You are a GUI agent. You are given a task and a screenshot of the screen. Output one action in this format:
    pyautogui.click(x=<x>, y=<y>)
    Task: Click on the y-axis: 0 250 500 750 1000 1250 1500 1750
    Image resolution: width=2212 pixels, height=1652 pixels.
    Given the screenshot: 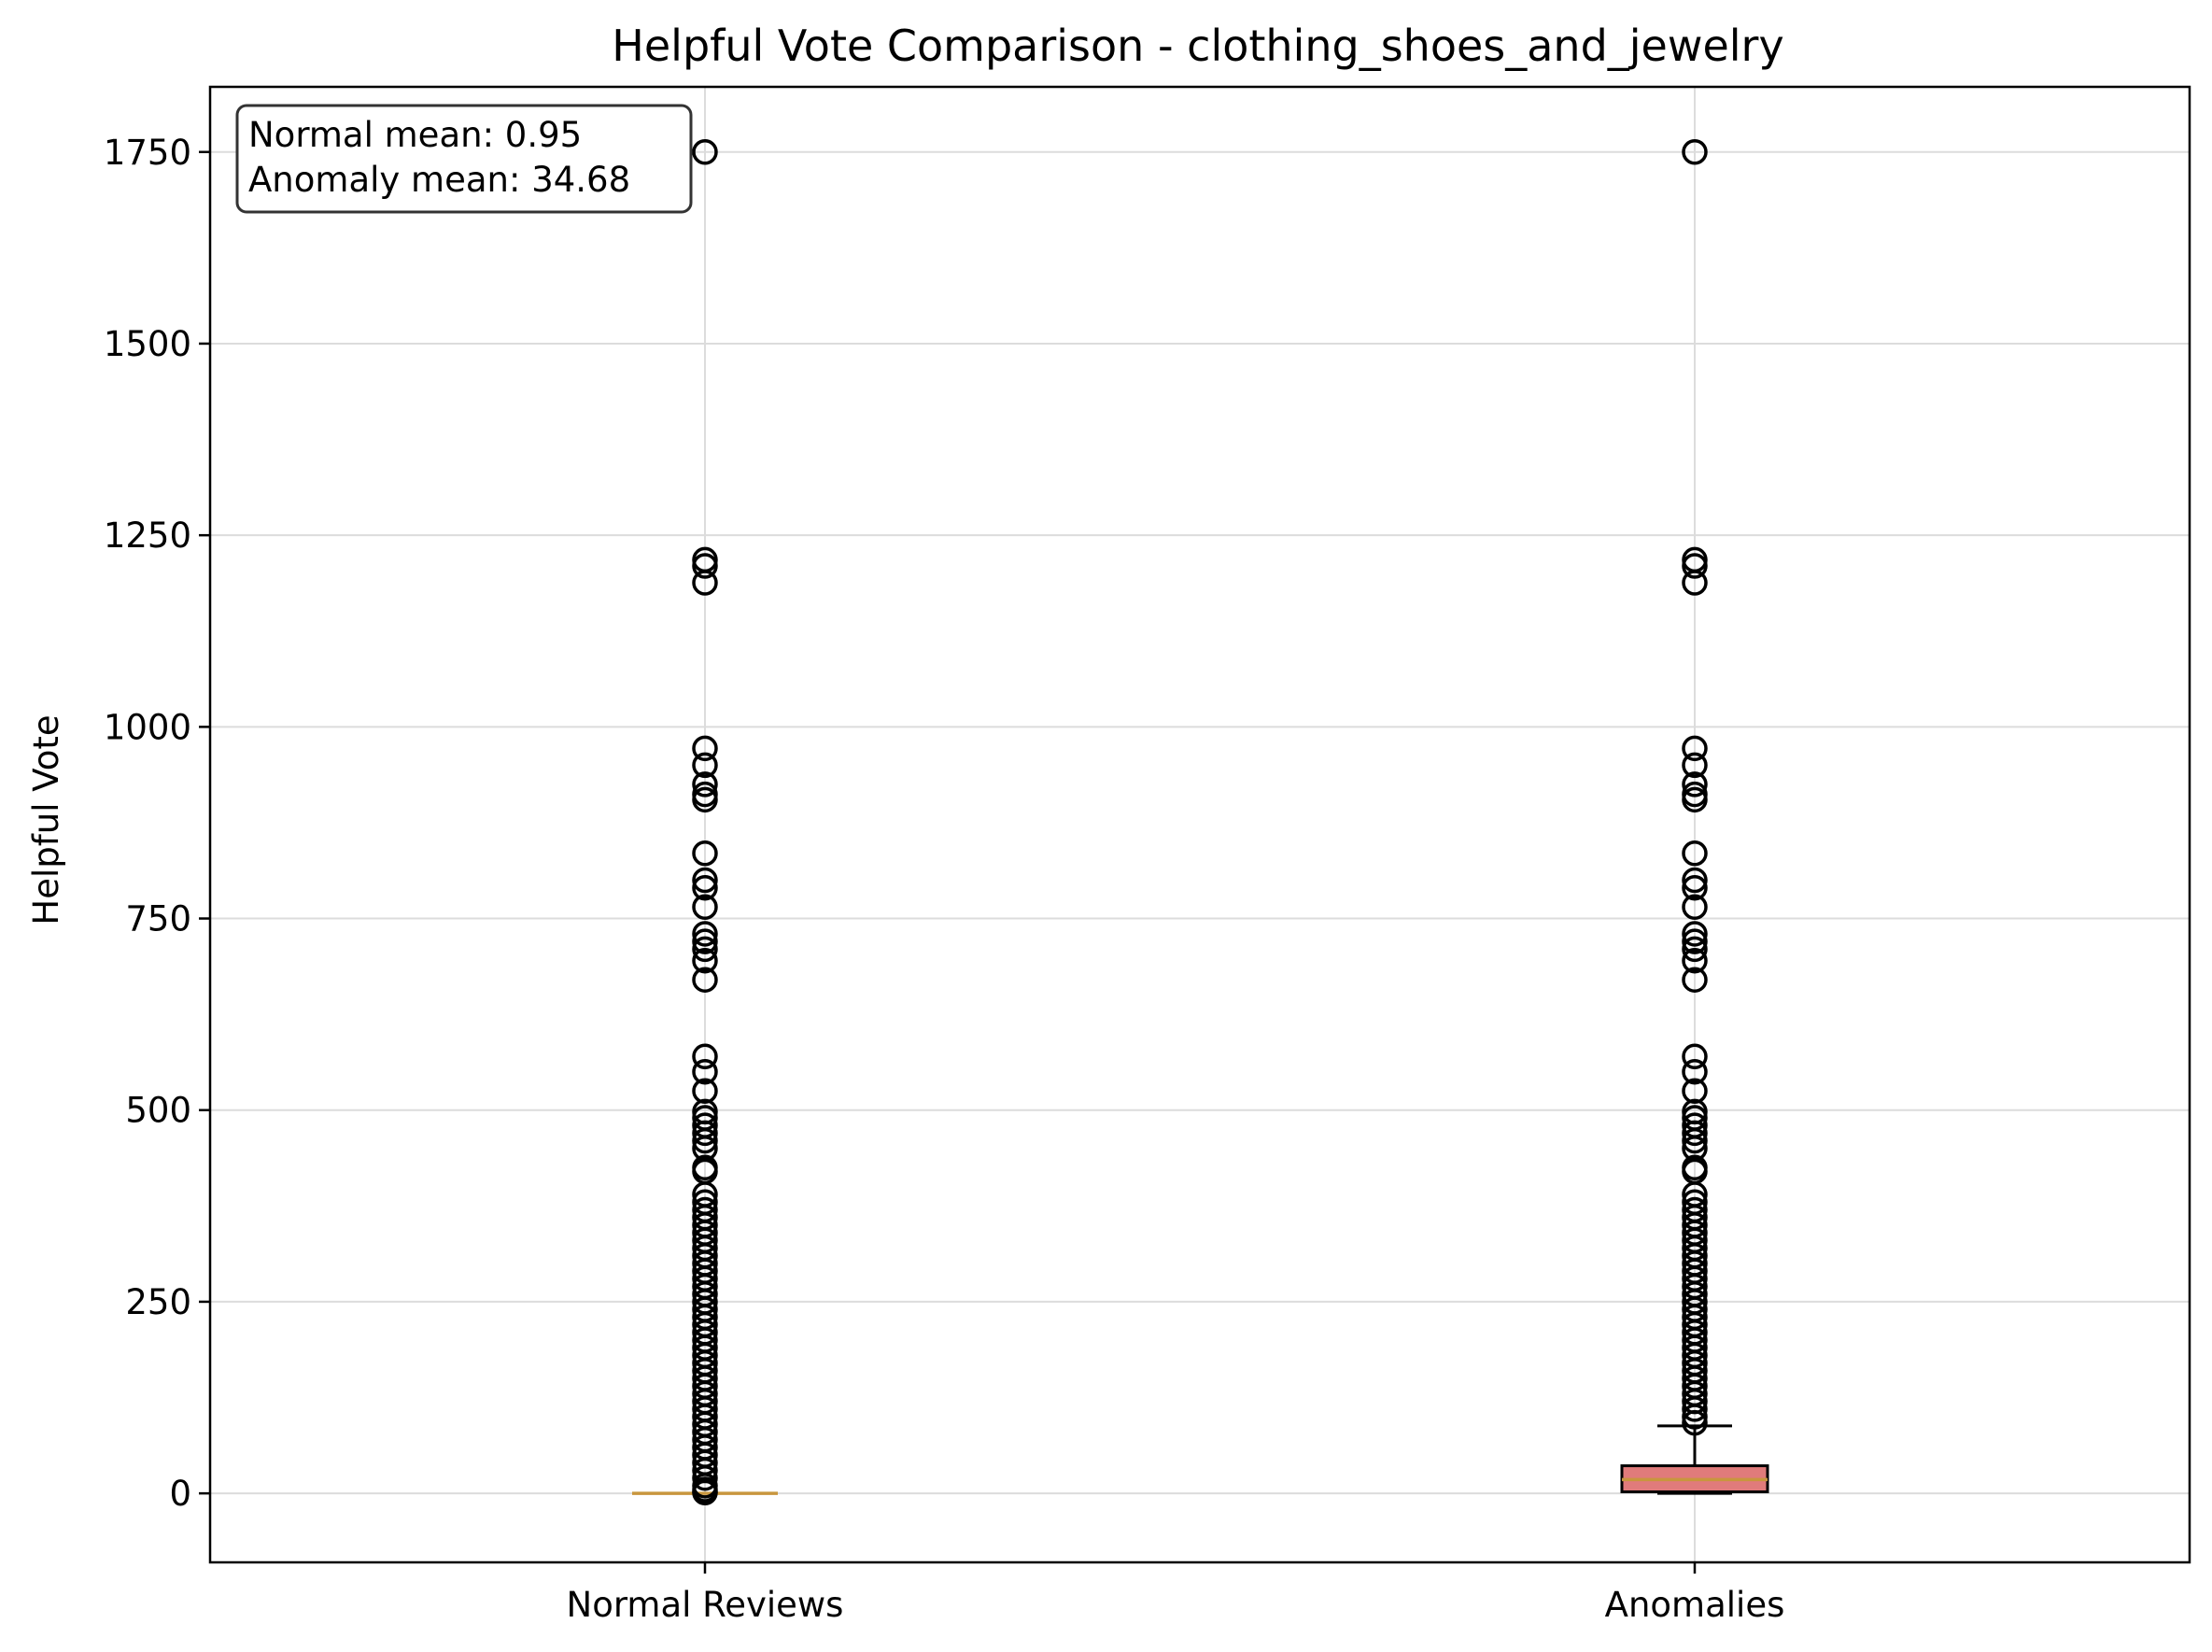 What is the action you would take?
    pyautogui.click(x=157, y=823)
    